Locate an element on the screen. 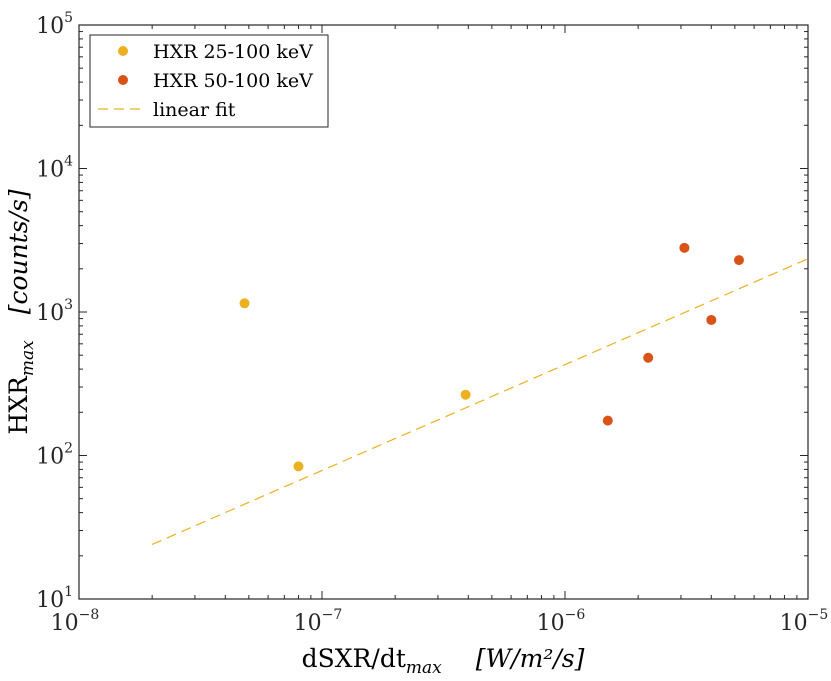  legend-label-hxr-50-100: HXR 50-100 keV is located at coordinates (233, 81).